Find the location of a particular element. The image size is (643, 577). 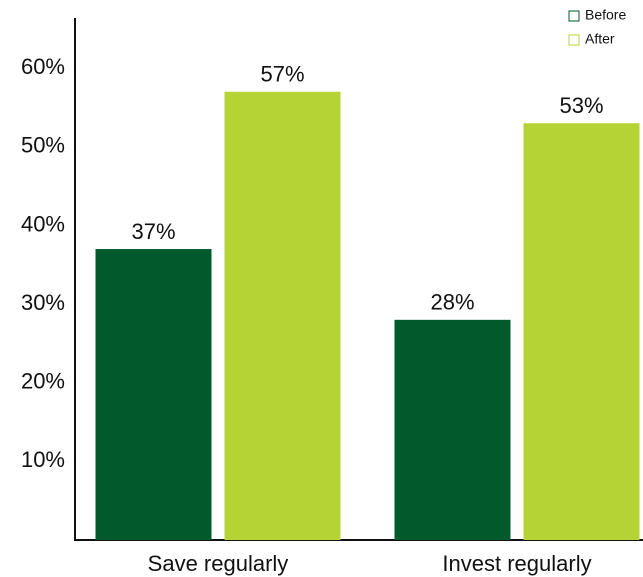

y-tick-label: 40% is located at coordinates (43, 223).